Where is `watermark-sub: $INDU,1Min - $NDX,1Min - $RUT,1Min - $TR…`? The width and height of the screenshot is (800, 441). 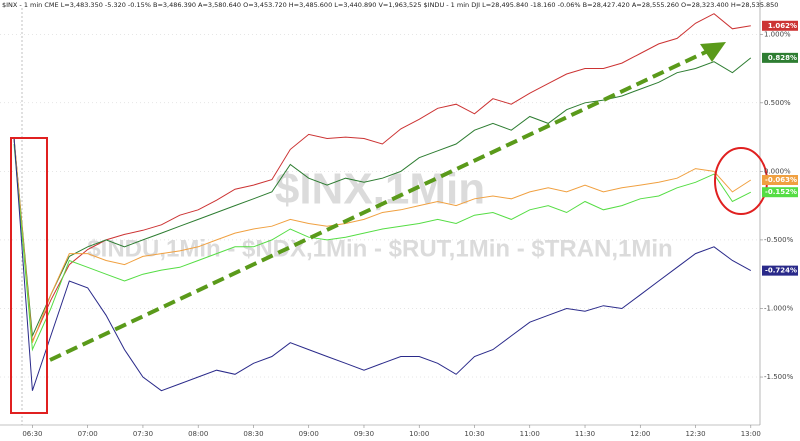 watermark-sub: $INDU,1Min - $NDX,1Min - $RUT,1Min - $TR… is located at coordinates (379, 248).